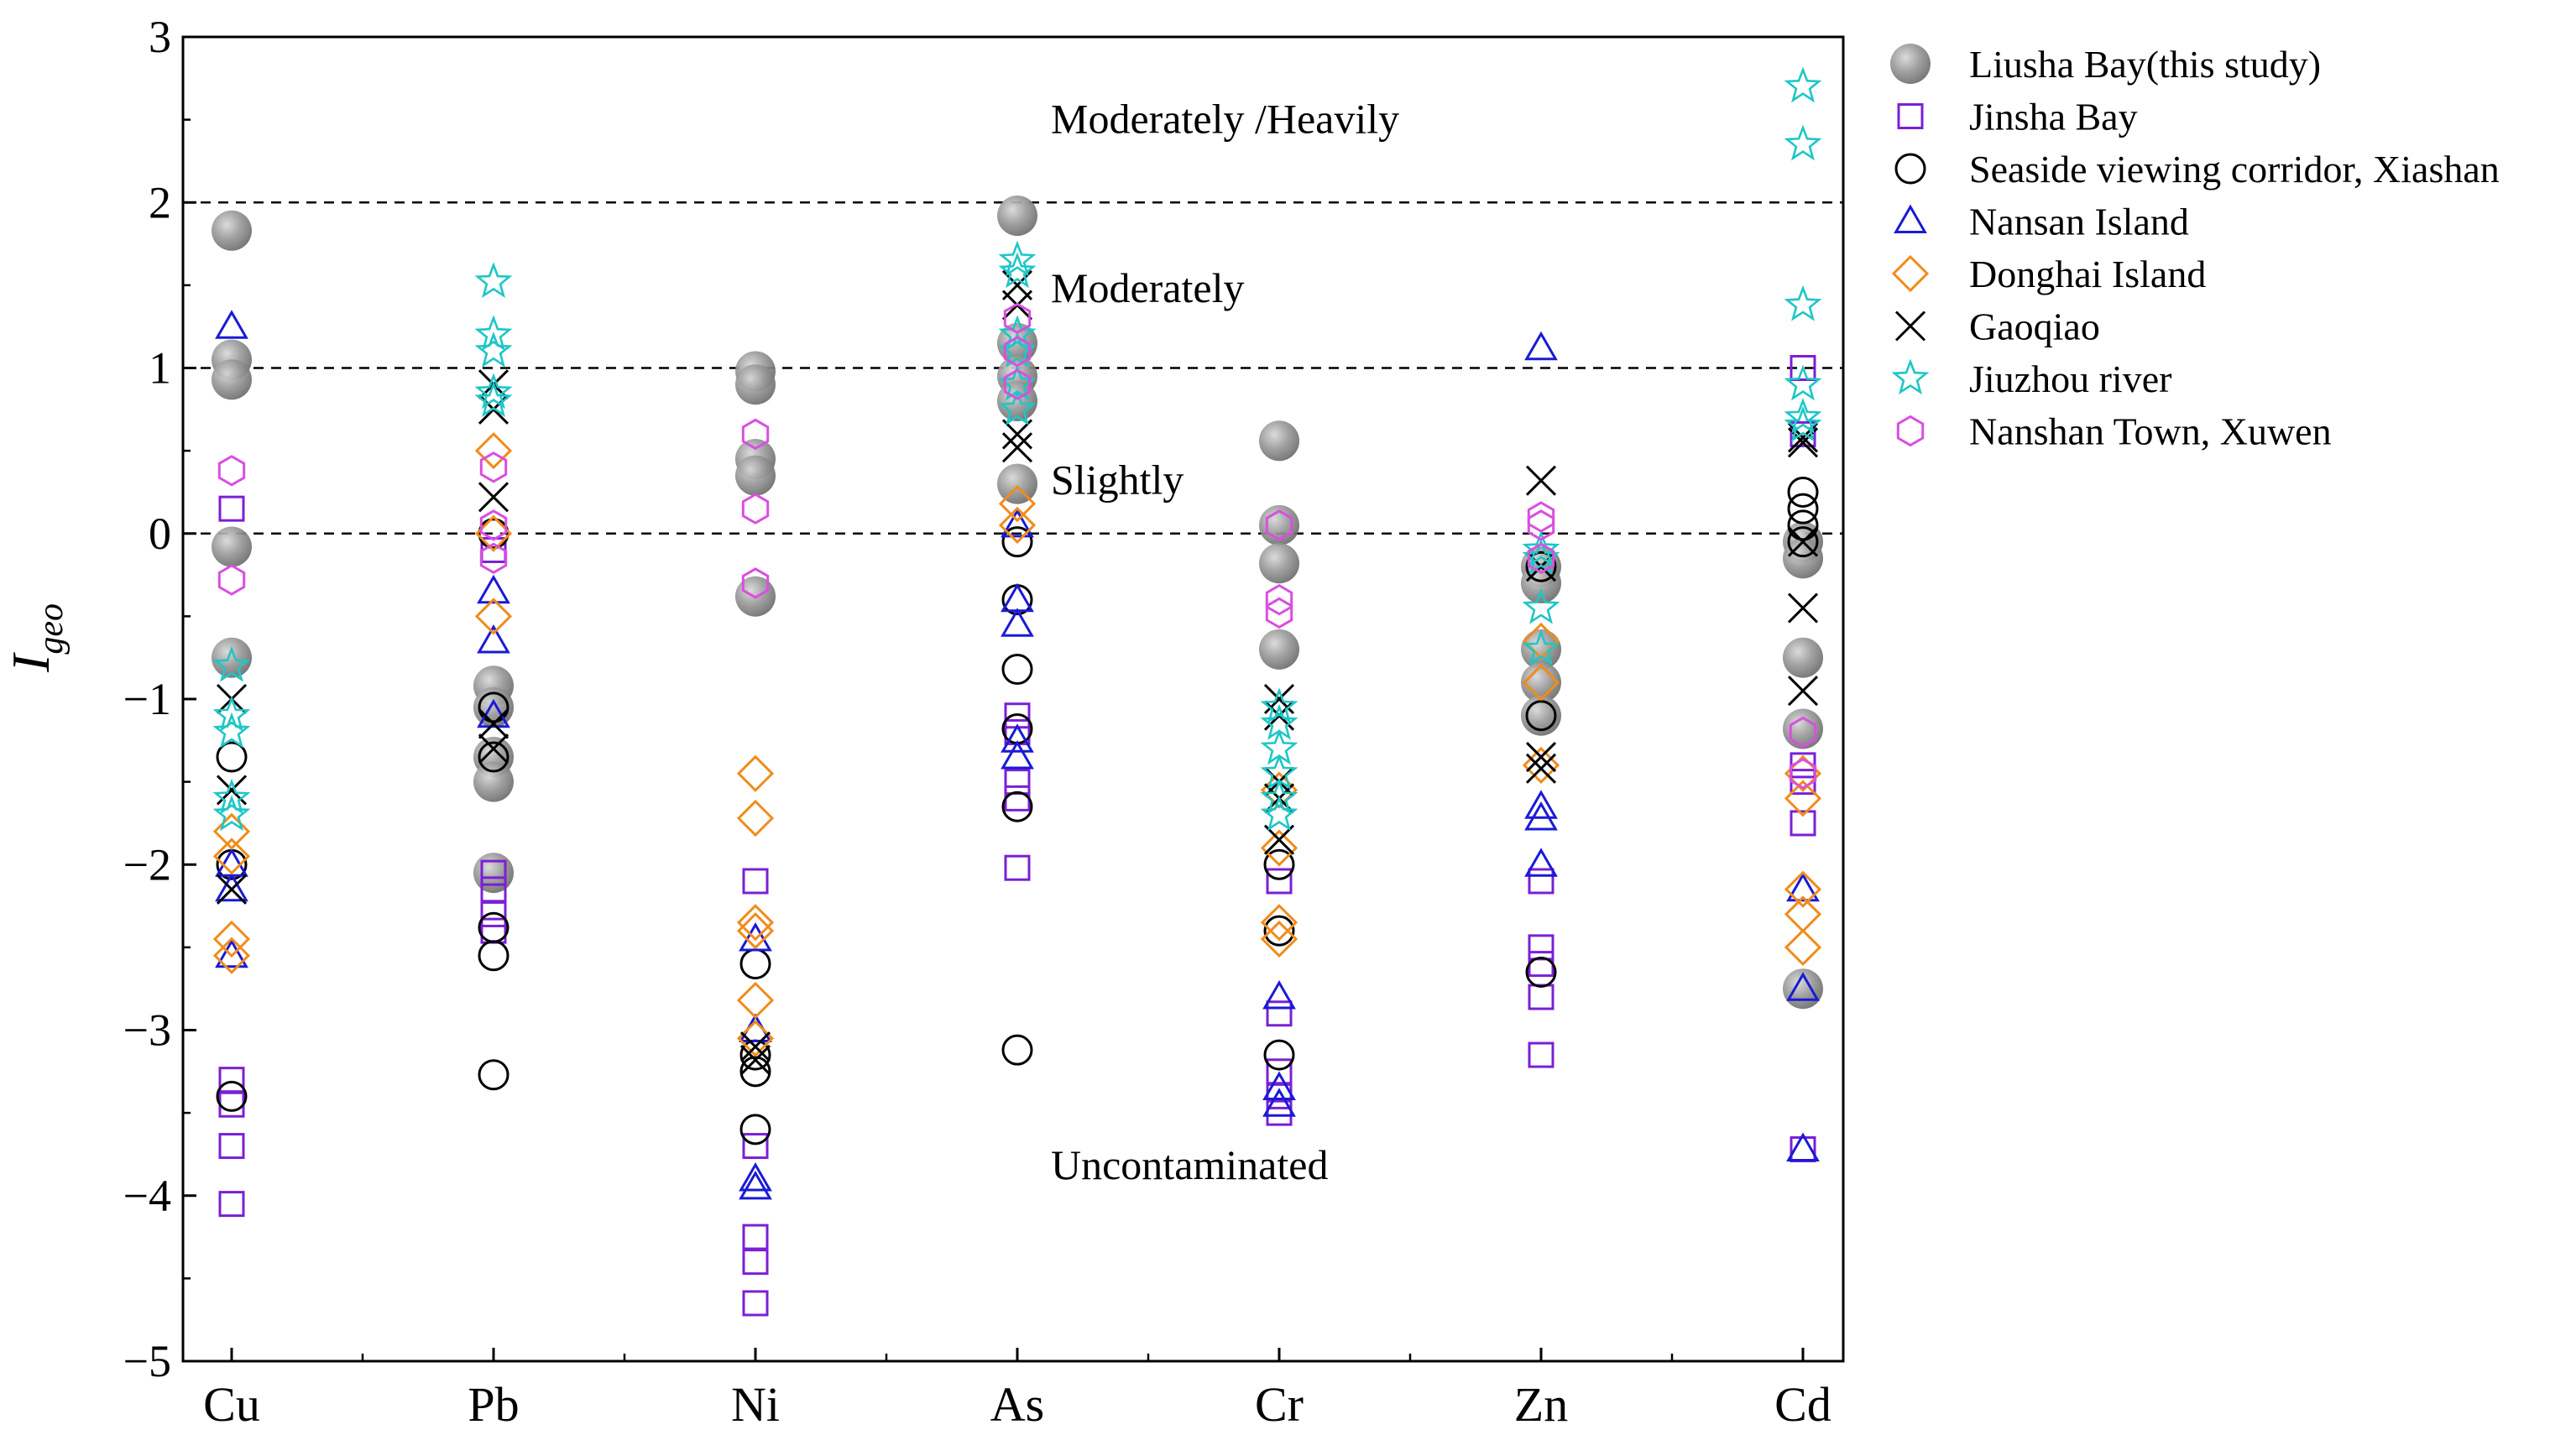  I want to click on svg-text: Igeo, so click(36, 638).